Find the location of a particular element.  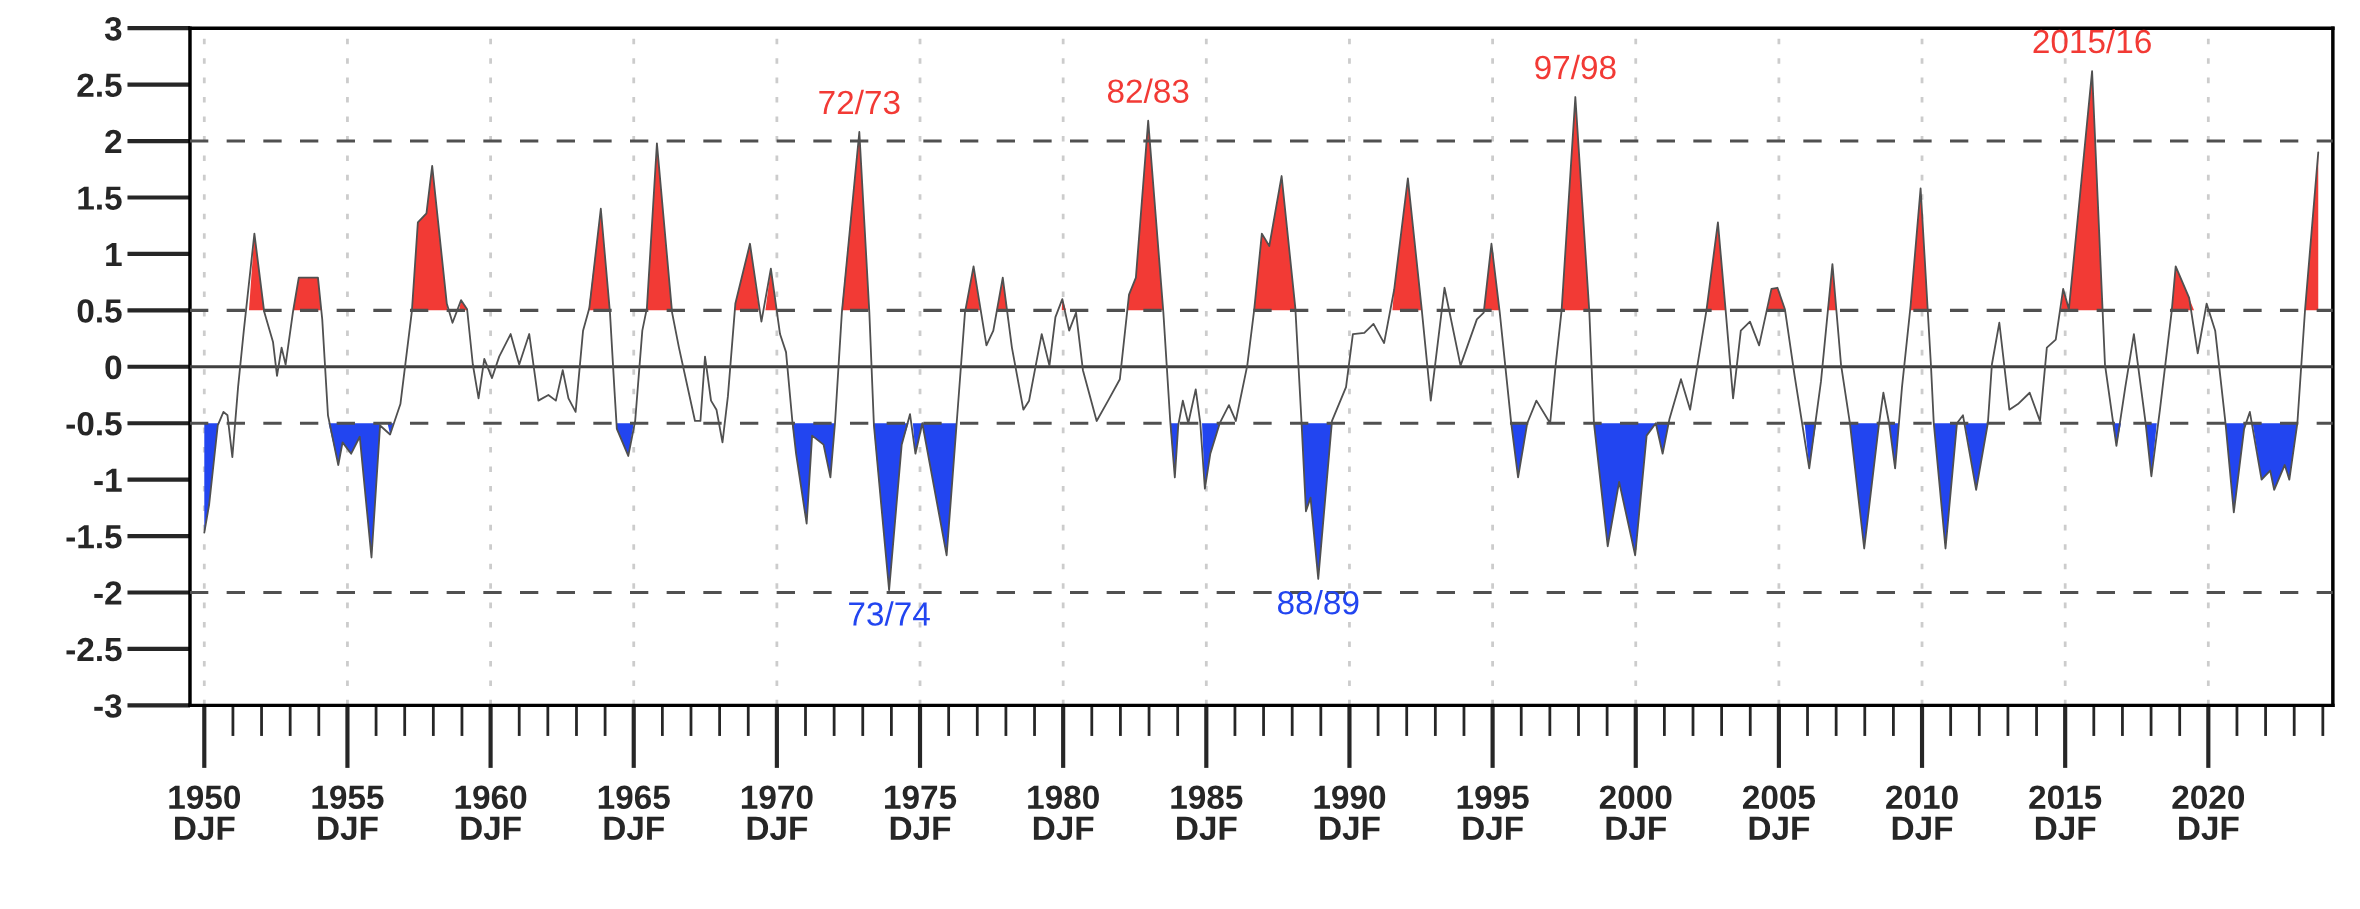

annotation: 2015/16 is located at coordinates (2092, 41).